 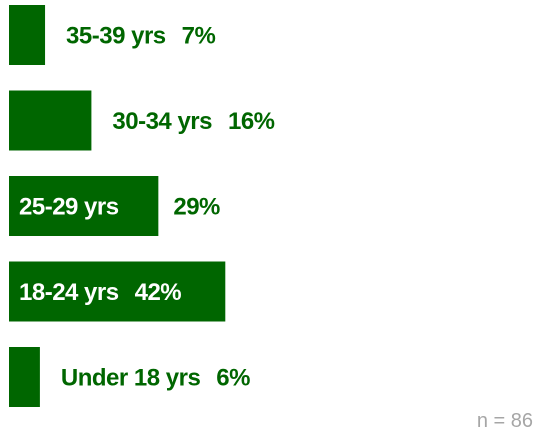 I want to click on category-label: 35-39 yrs, so click(x=116, y=36).